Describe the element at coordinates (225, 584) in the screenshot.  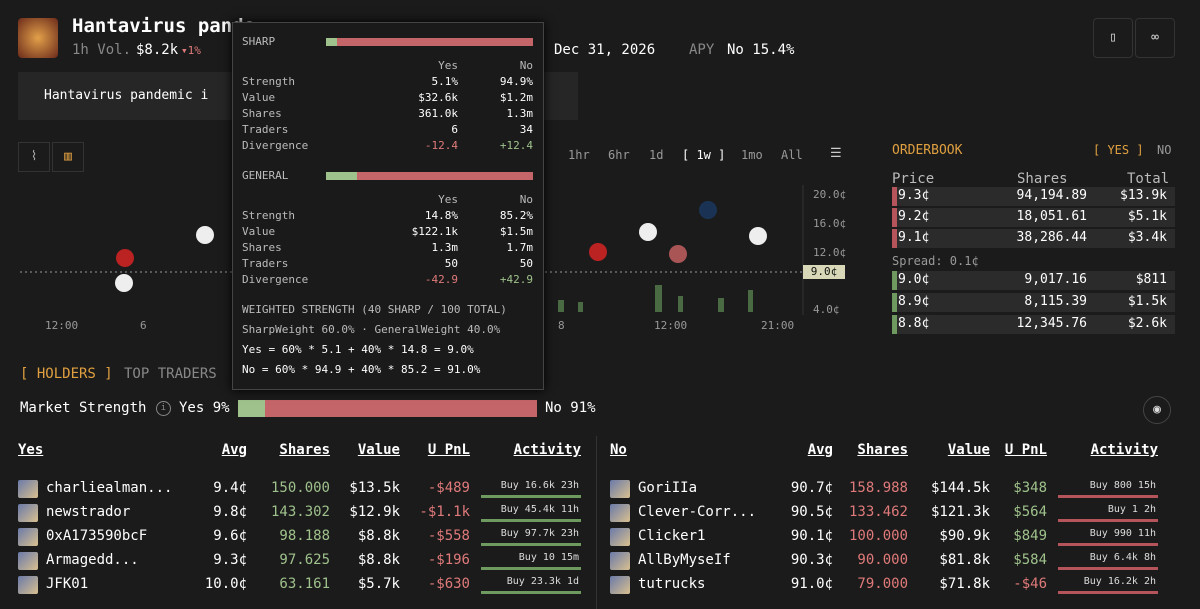
I see `avg: 10.0¢` at that location.